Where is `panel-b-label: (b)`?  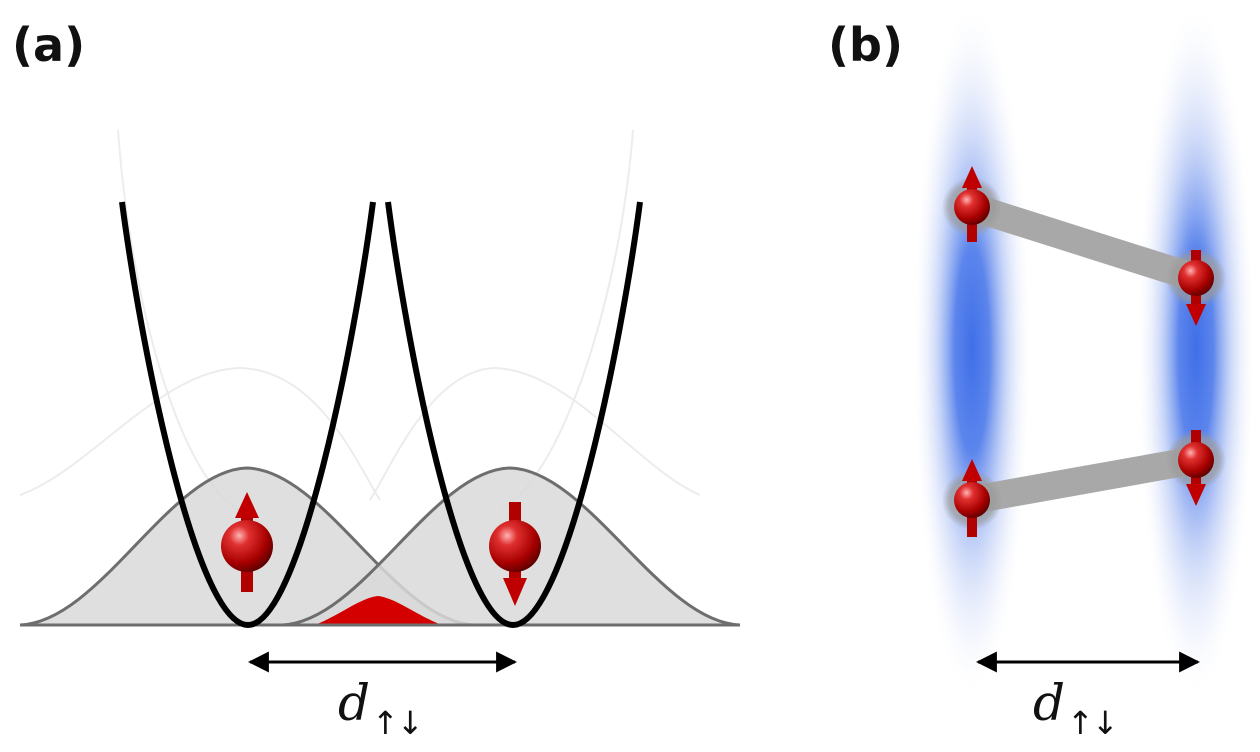
panel-b-label: (b) is located at coordinates (865, 45).